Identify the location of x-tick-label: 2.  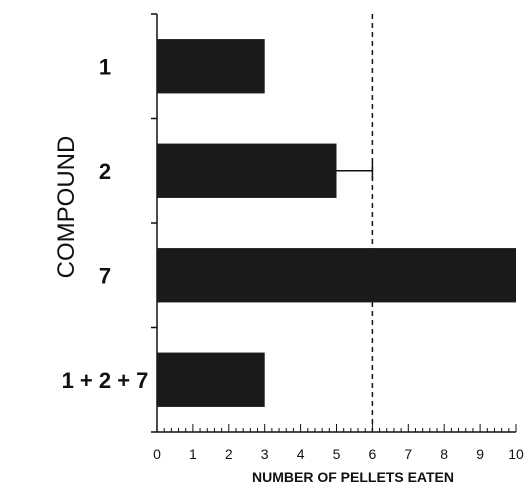
(229, 454).